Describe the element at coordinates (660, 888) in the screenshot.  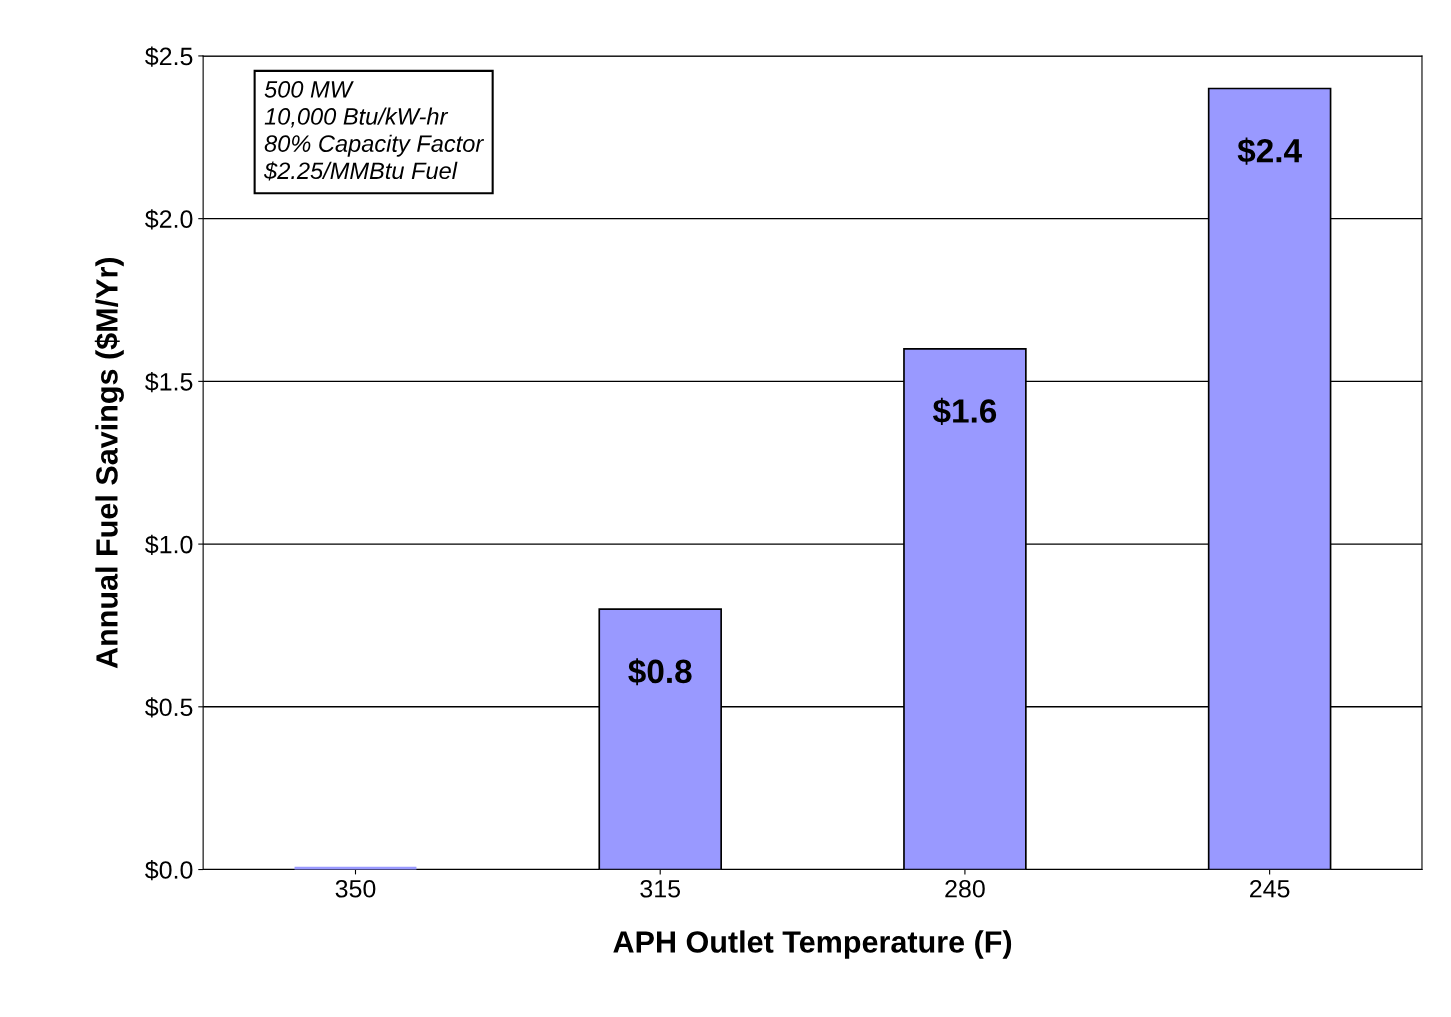
I see `x-tick-label: 315` at that location.